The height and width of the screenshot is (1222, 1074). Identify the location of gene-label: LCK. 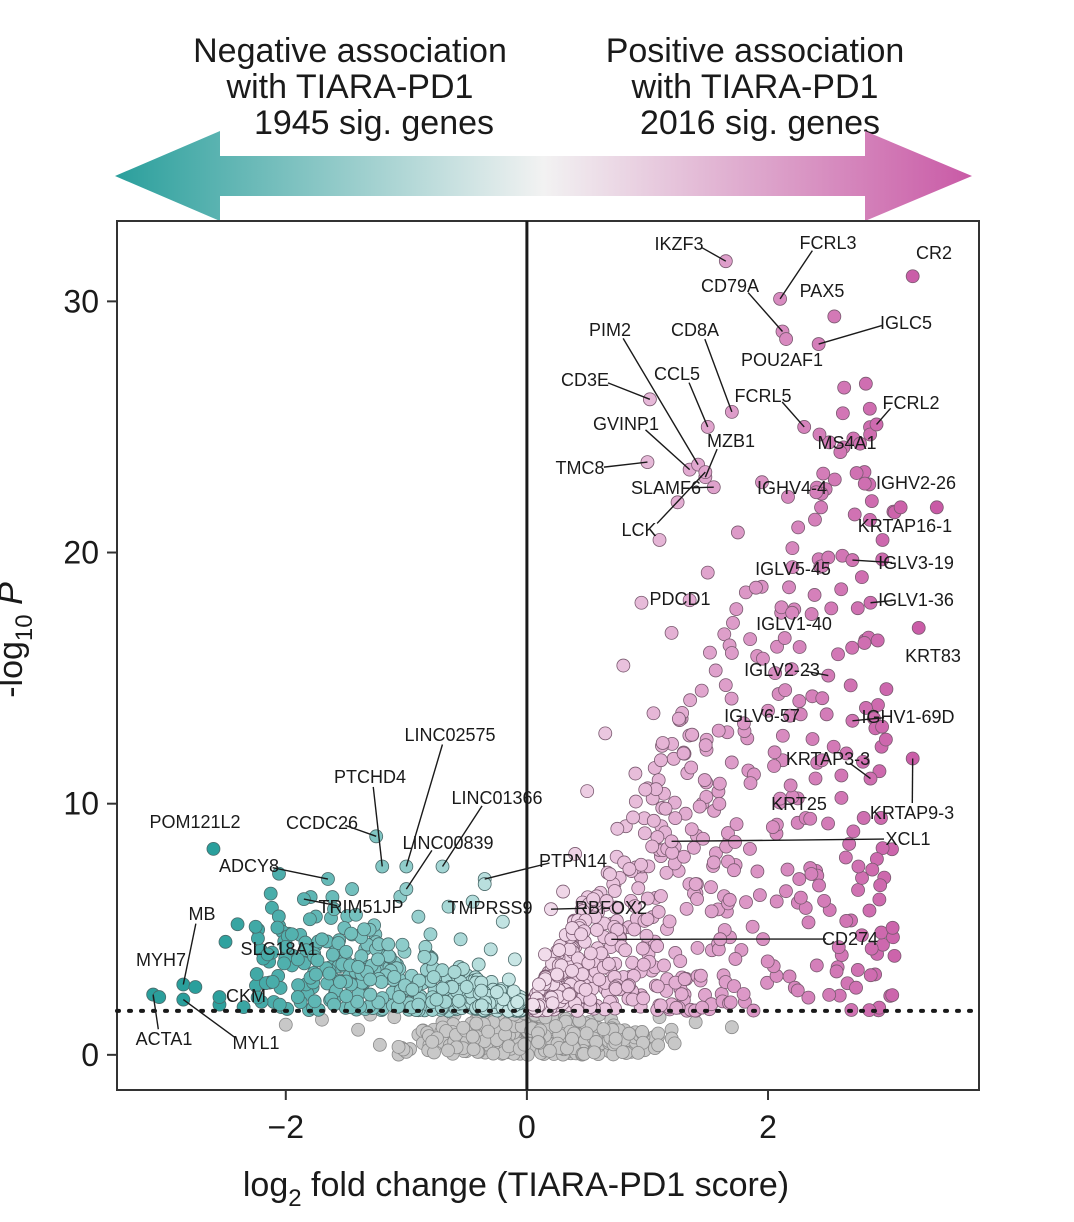
(638, 530).